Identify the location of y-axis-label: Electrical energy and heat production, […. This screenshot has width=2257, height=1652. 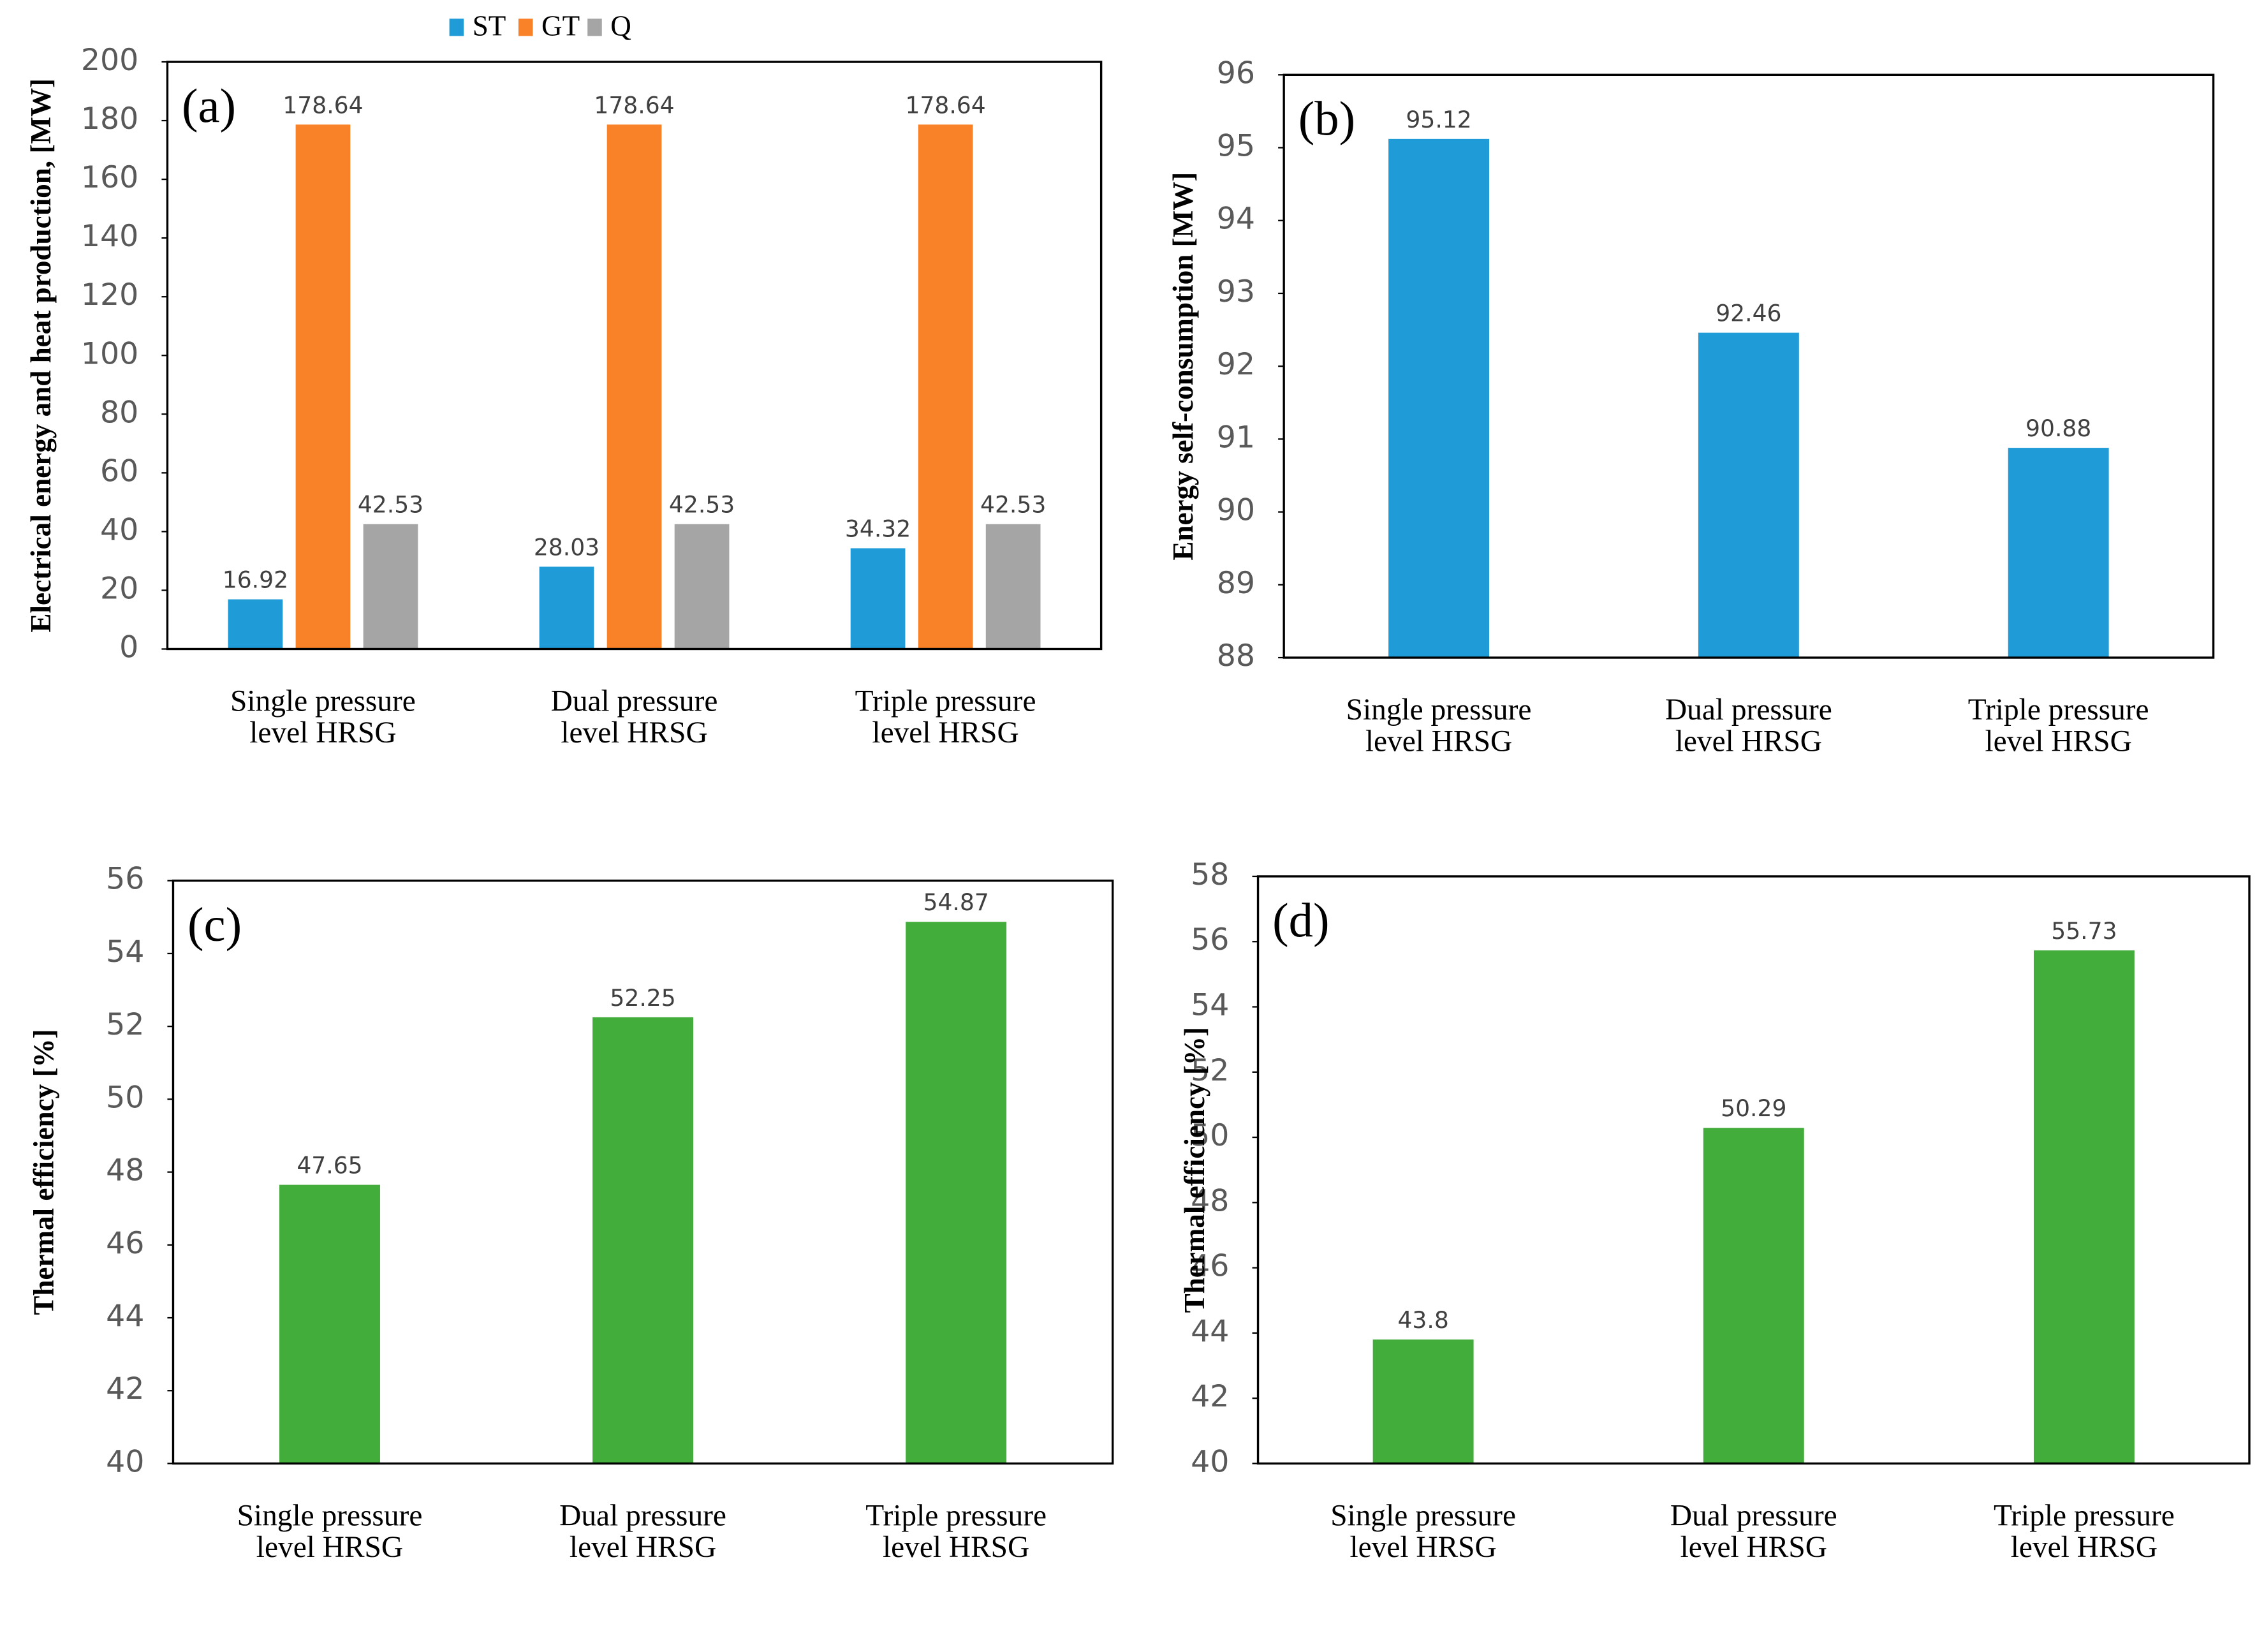
(41, 356).